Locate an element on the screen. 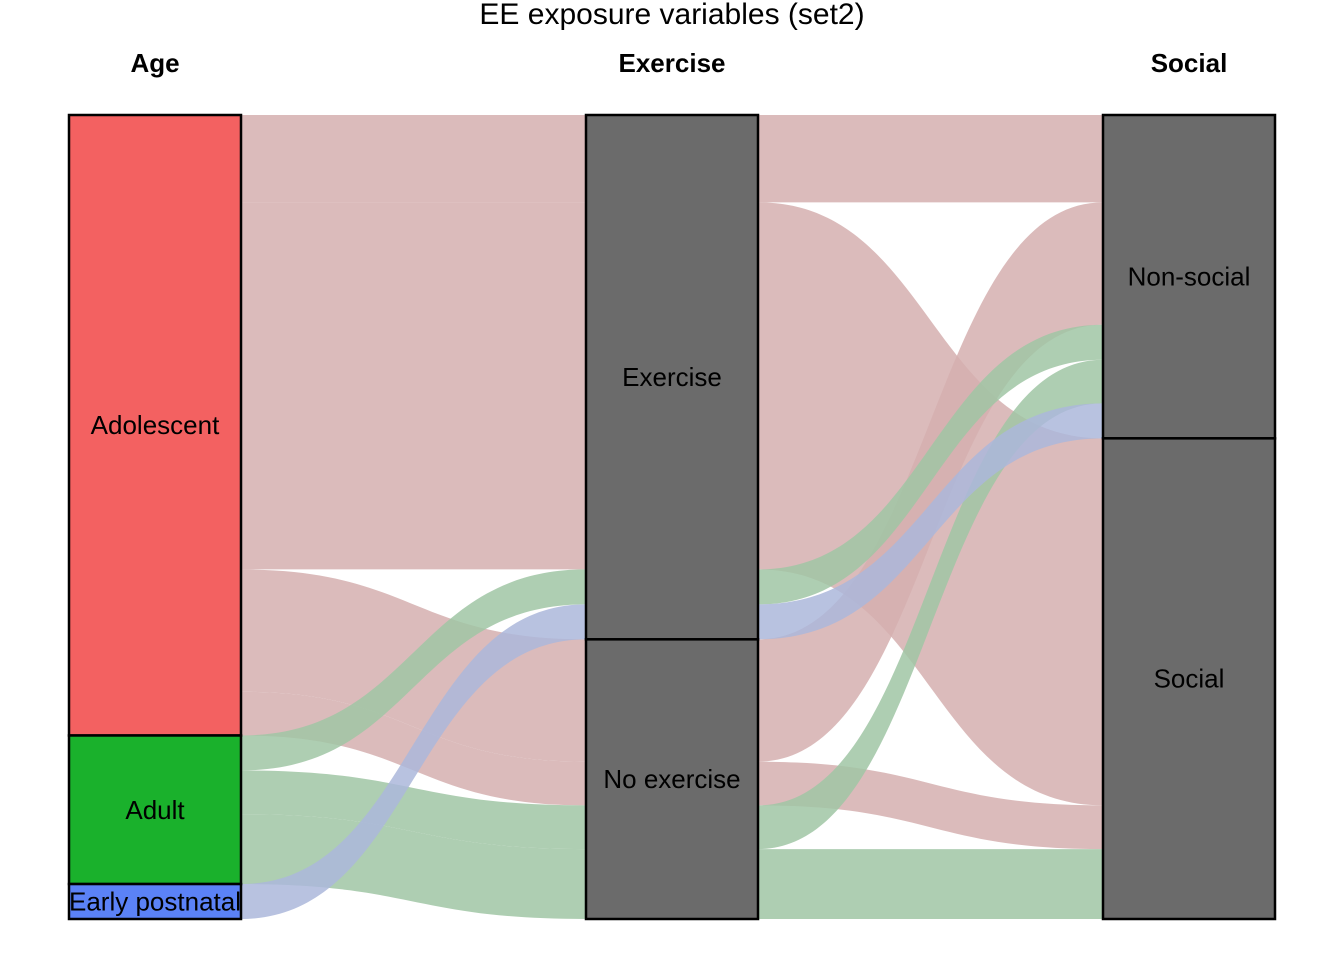 Image resolution: width=1344 pixels, height=960 pixels. stratum-label-adolescent: Adolescent is located at coordinates (155, 425).